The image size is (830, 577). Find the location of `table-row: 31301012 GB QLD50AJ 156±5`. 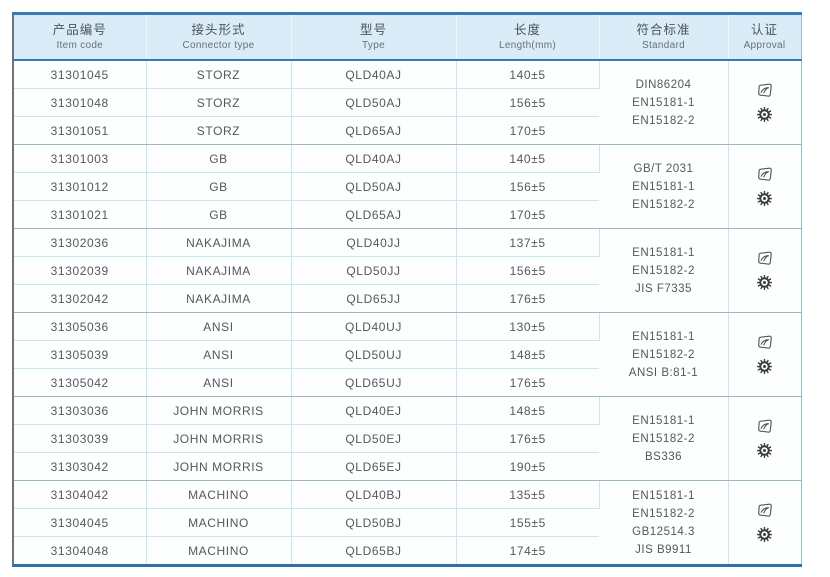

table-row: 31301012 GB QLD50AJ 156±5 is located at coordinates (407, 186).